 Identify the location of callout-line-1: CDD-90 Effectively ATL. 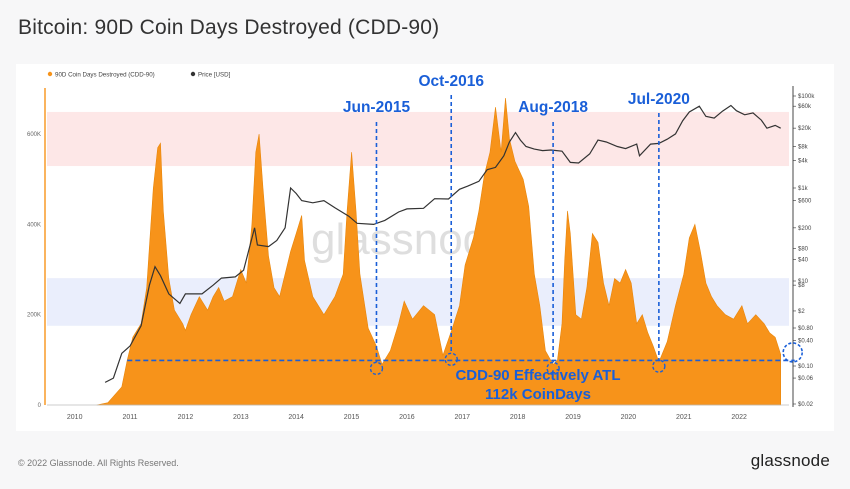
(537, 375).